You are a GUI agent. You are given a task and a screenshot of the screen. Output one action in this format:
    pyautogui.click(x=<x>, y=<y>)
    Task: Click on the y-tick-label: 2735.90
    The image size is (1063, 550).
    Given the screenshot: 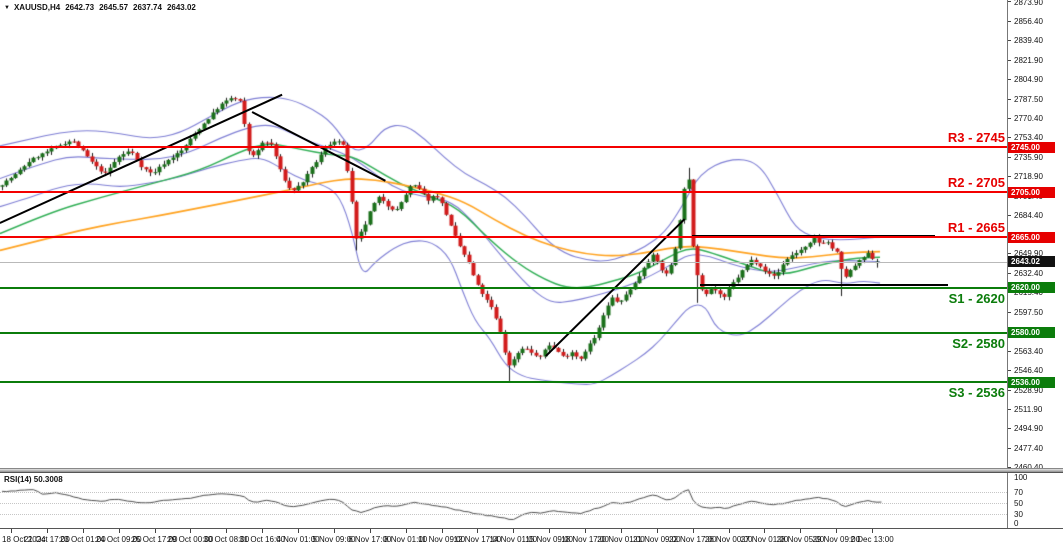 What is the action you would take?
    pyautogui.click(x=1028, y=157)
    